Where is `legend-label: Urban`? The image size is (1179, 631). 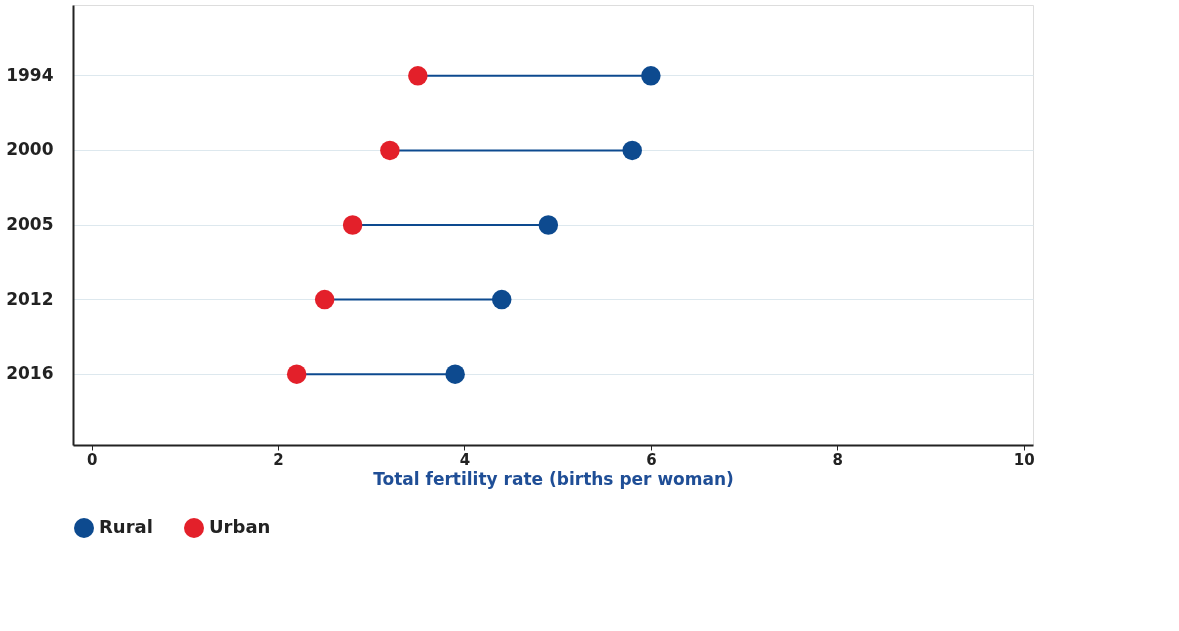 legend-label: Urban is located at coordinates (240, 526).